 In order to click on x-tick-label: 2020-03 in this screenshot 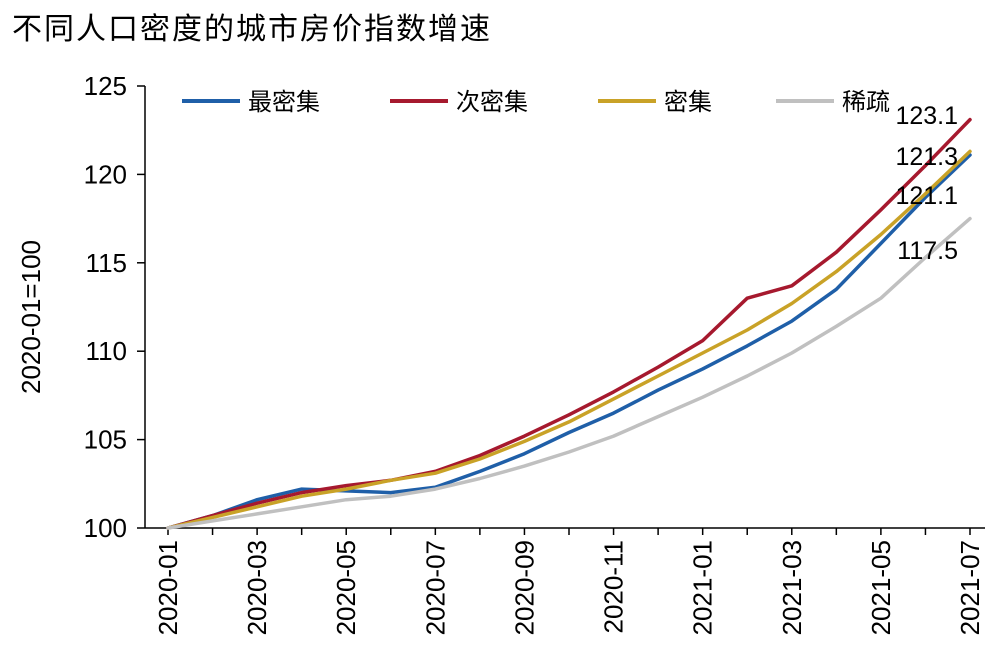, I will do `click(257, 587)`.